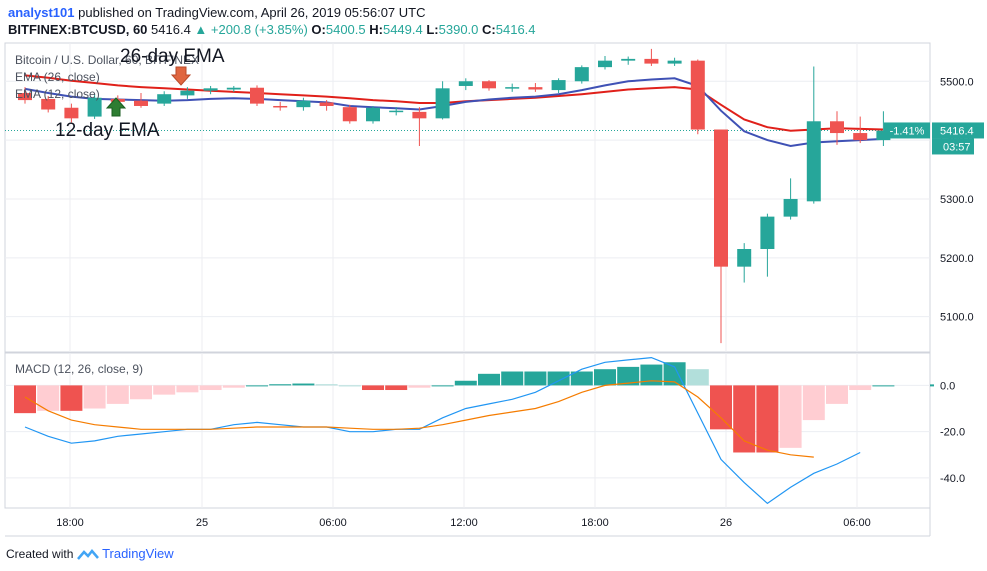 The image size is (987, 571). What do you see at coordinates (454, 103) in the screenshot?
I see `ema26-line` at bounding box center [454, 103].